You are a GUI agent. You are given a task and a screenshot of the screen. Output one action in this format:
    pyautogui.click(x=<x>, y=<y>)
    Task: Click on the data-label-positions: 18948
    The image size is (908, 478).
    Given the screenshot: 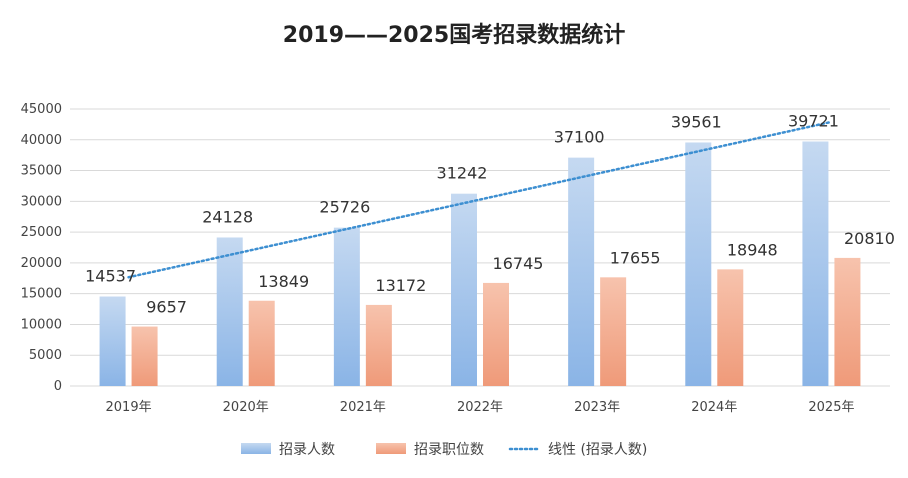 What is the action you would take?
    pyautogui.click(x=752, y=249)
    